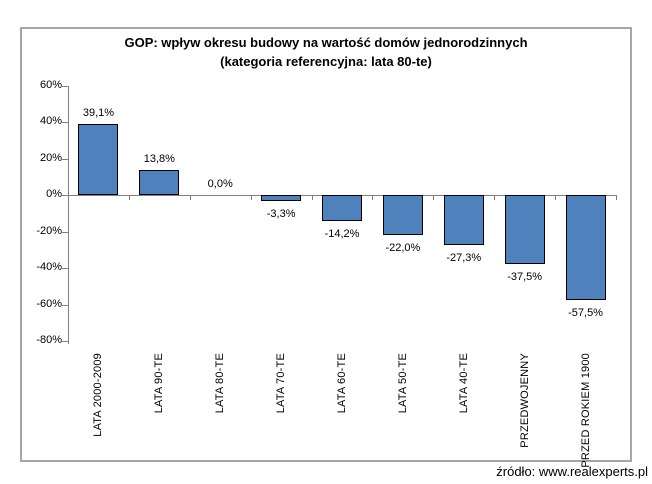 The width and height of the screenshot is (652, 484). I want to click on x-axis-category-label: LATA 80-TE, so click(220, 383).